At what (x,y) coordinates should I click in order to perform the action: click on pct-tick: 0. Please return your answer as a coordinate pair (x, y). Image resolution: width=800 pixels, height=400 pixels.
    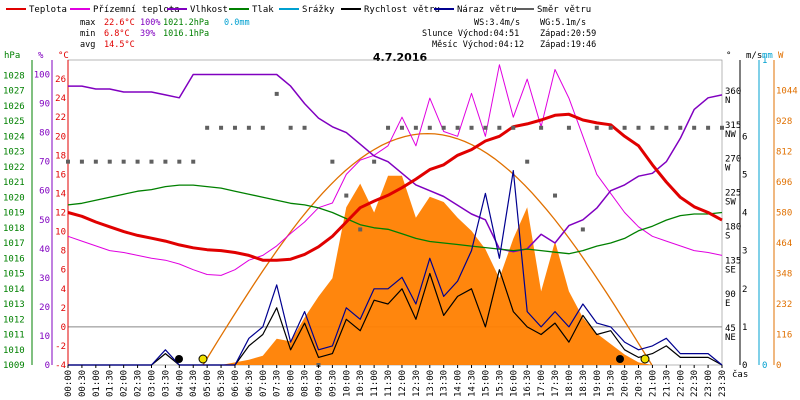
    Looking at the image, I should click on (47, 366).